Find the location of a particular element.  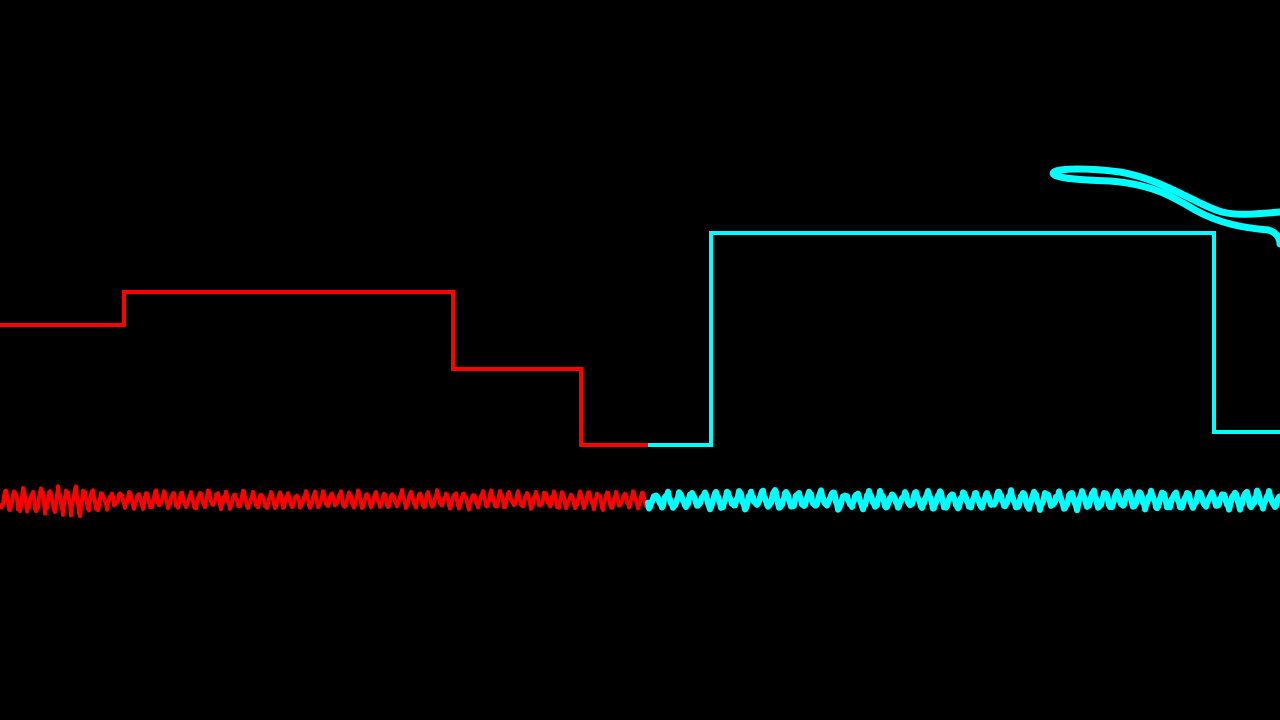

red-step-trace is located at coordinates (324, 368).